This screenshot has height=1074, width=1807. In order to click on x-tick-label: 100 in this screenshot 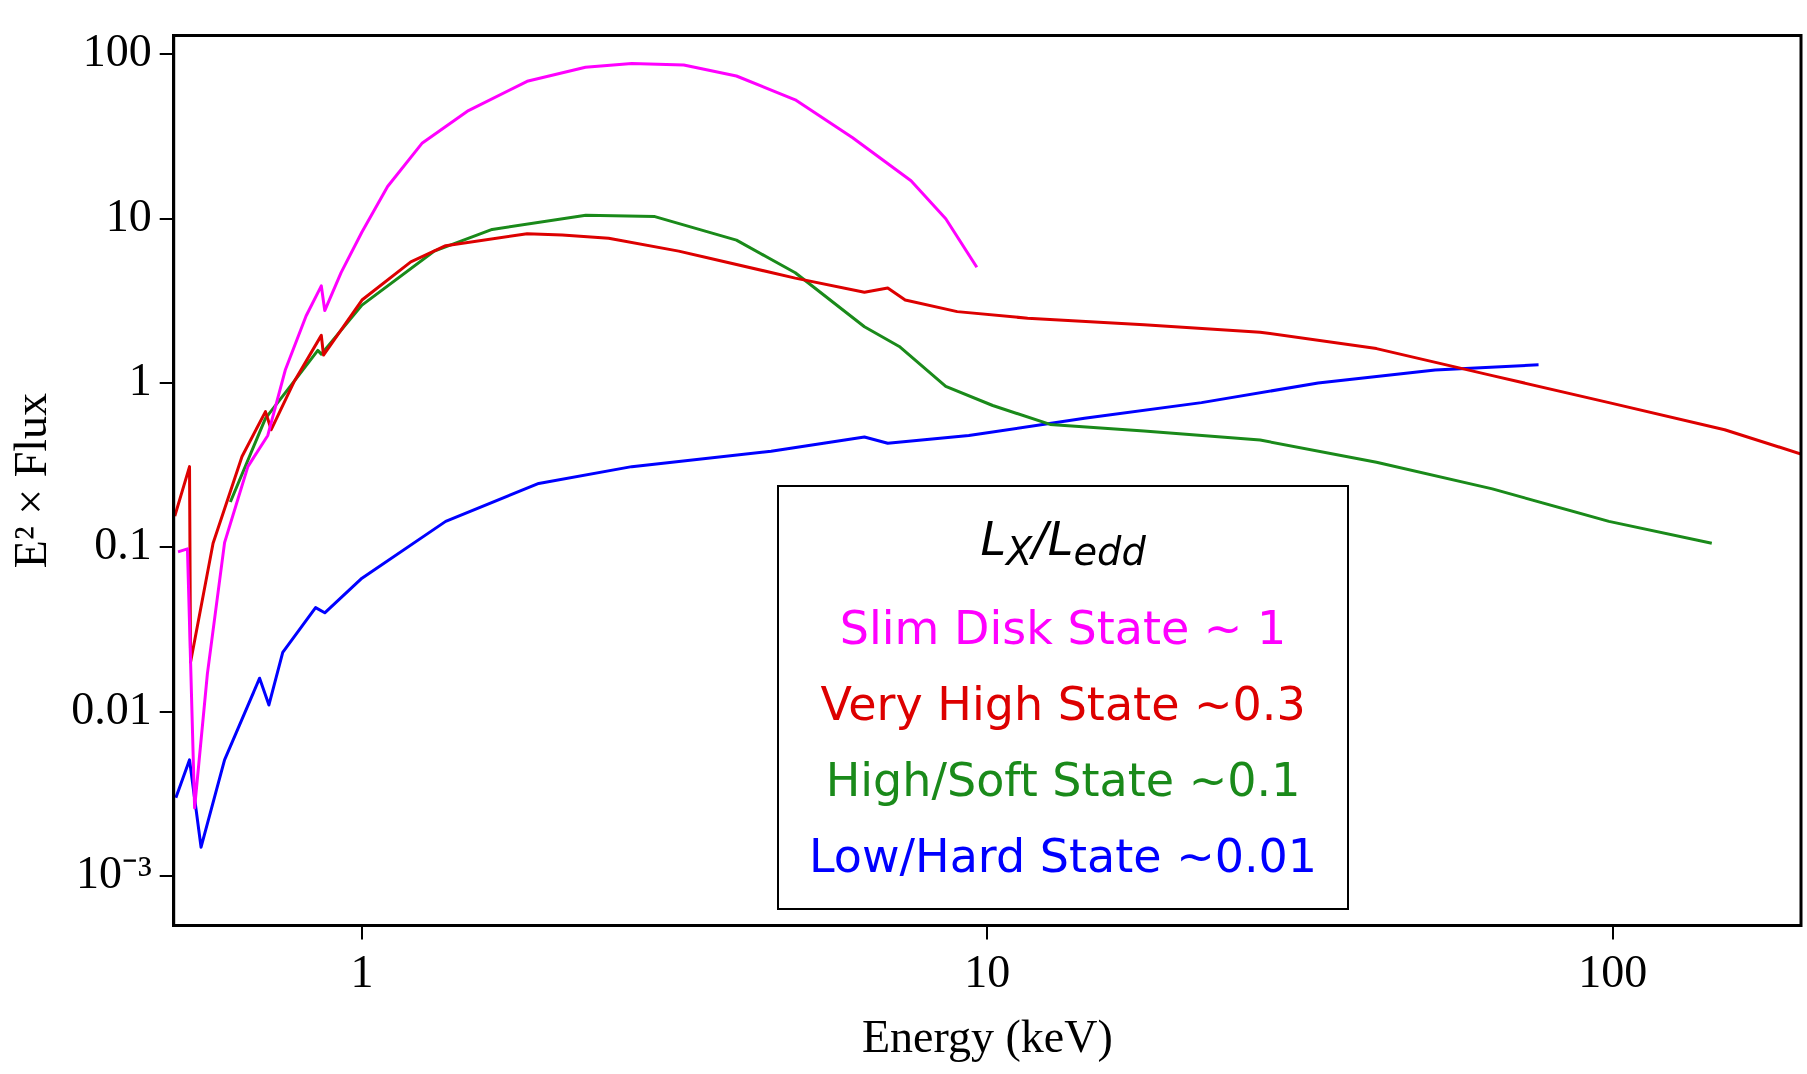, I will do `click(1613, 972)`.